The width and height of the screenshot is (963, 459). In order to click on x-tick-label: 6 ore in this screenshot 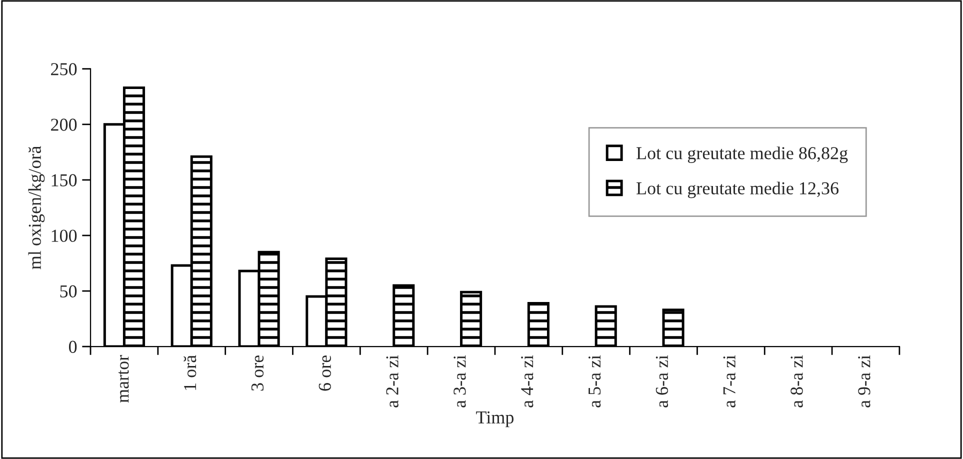, I will do `click(324, 373)`.